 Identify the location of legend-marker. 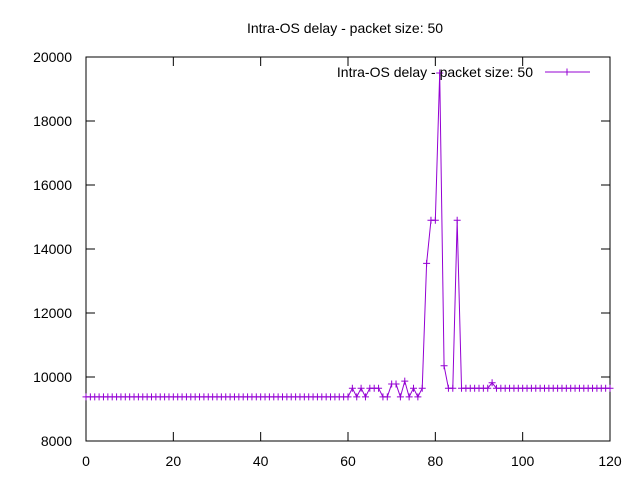
(567, 72).